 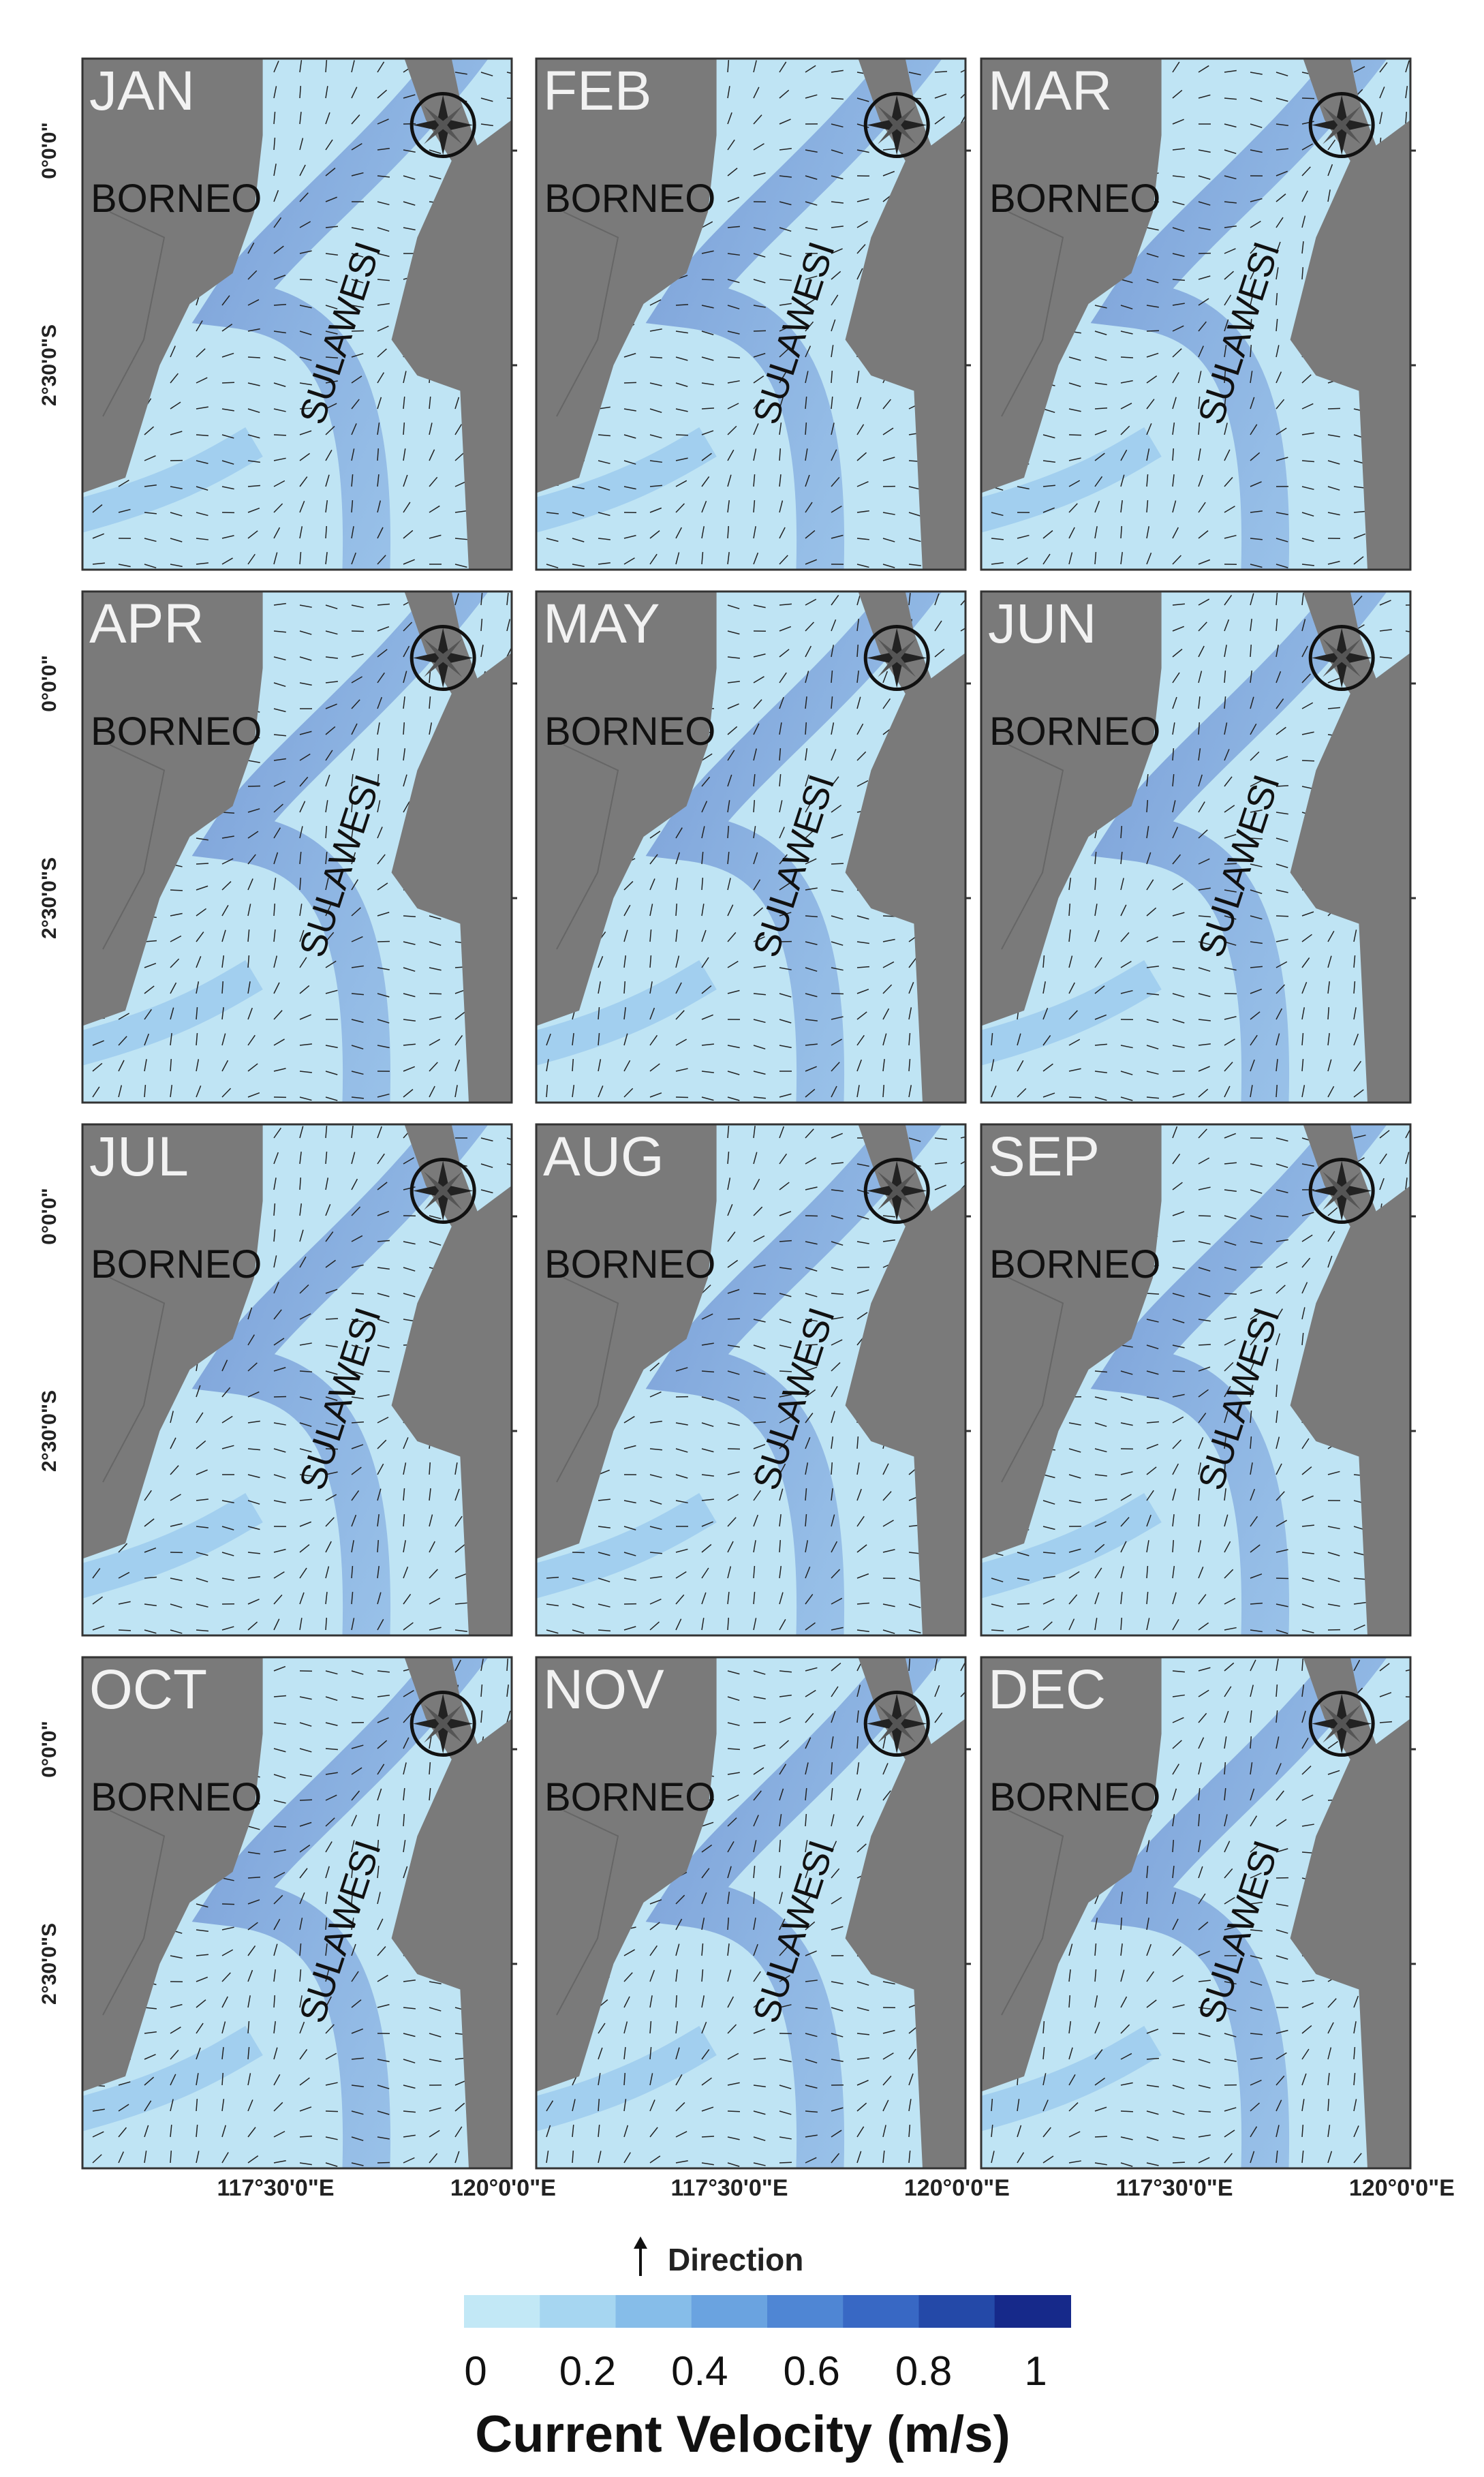 What do you see at coordinates (139, 1157) in the screenshot?
I see `month-label: JUL` at bounding box center [139, 1157].